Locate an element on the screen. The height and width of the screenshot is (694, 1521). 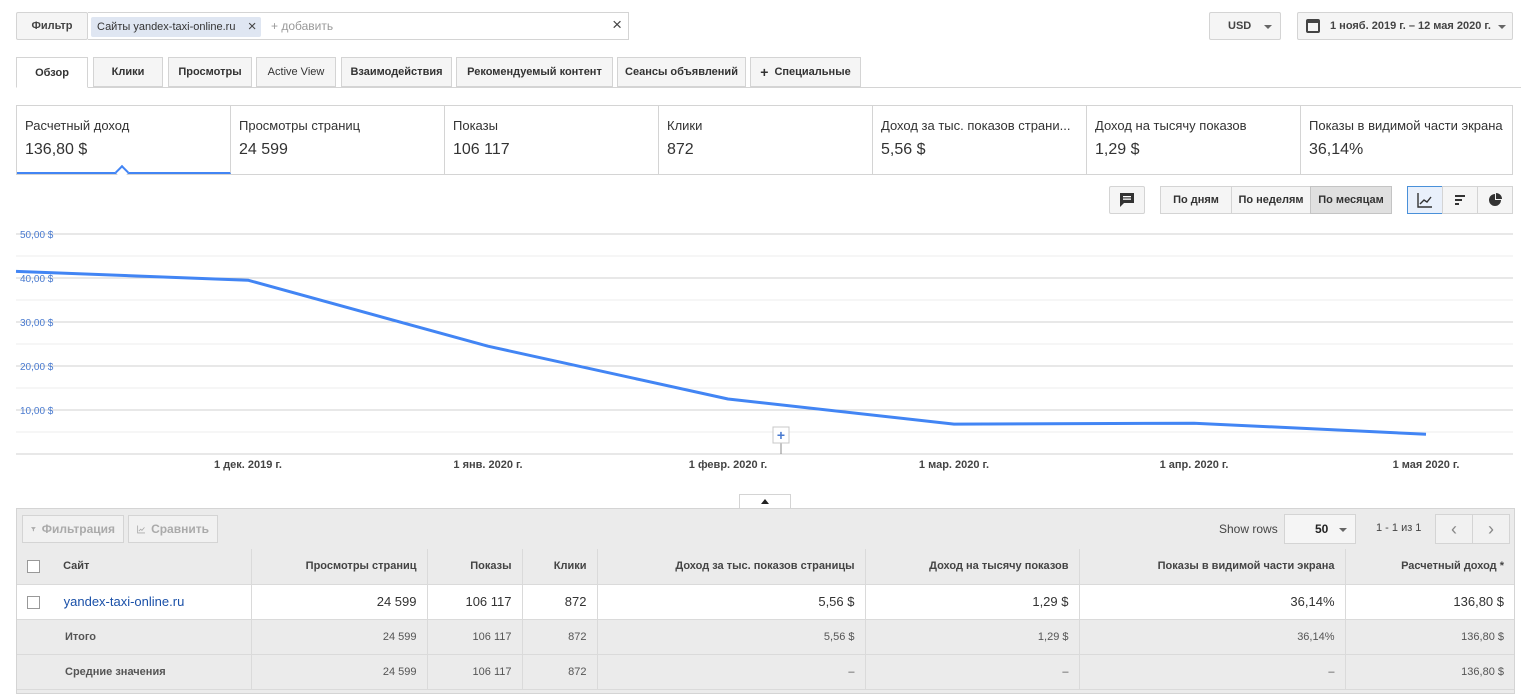
add-annotation-marker is located at coordinates (781, 435).